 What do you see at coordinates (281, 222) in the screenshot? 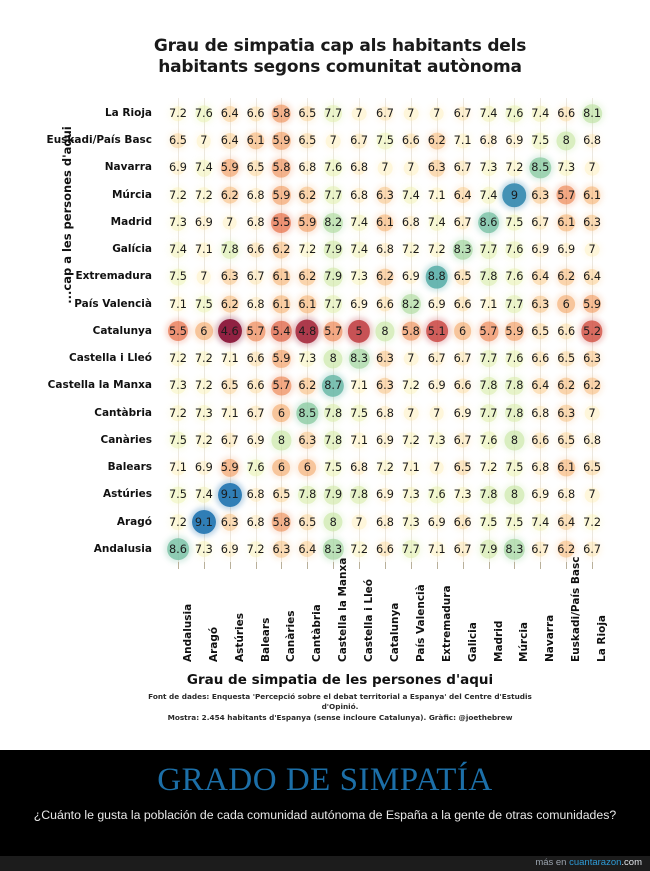
I see `heatmap-value: 5.5` at bounding box center [281, 222].